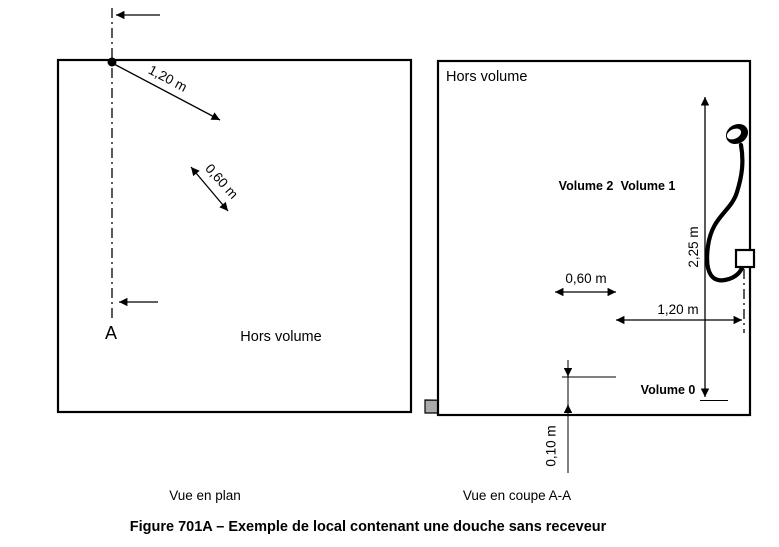 This screenshot has height=547, width=779. I want to click on shower-head-face, so click(734, 134).